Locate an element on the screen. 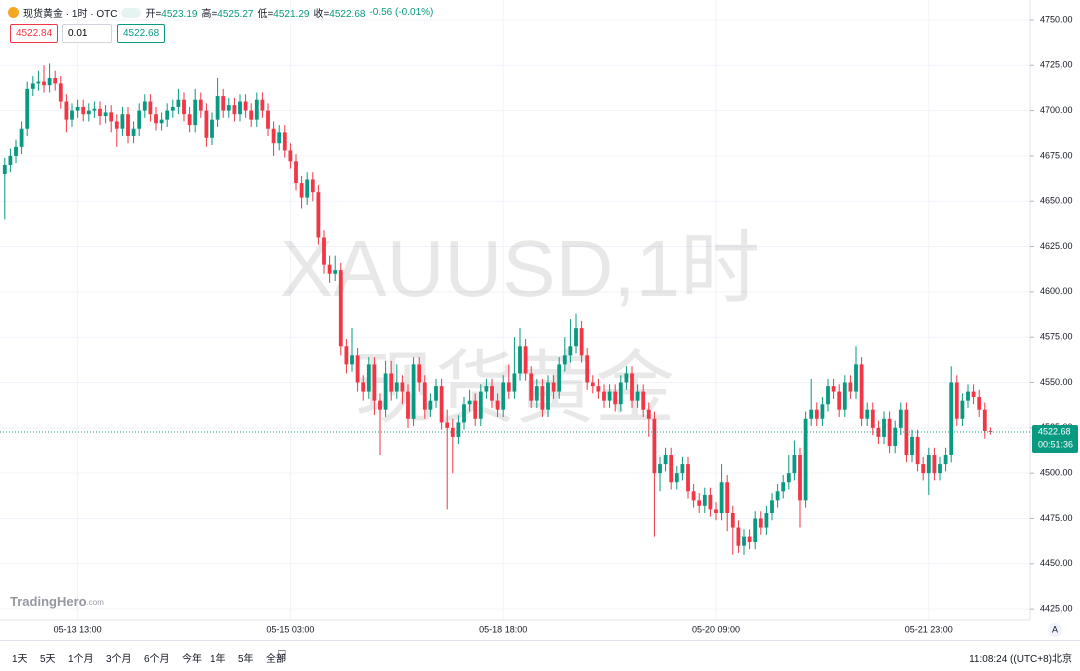 Image resolution: width=1080 pixels, height=671 pixels. x-tick-label: 05-18 18:00 is located at coordinates (503, 629).